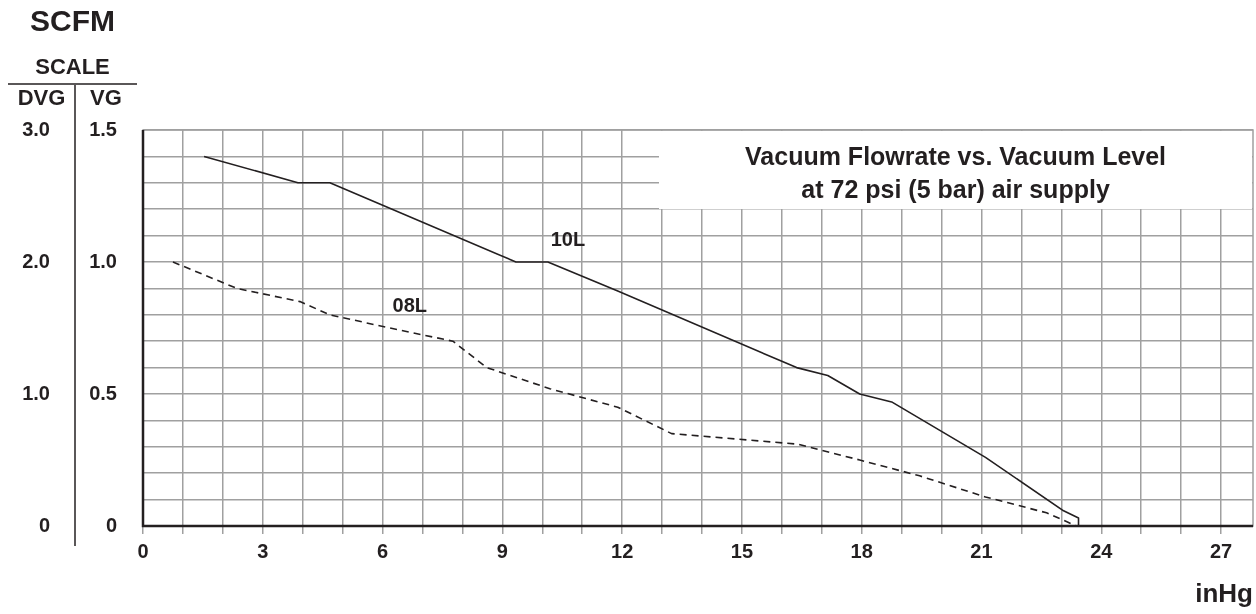 This screenshot has width=1256, height=614. What do you see at coordinates (409, 304) in the screenshot?
I see `series-label: 08L` at bounding box center [409, 304].